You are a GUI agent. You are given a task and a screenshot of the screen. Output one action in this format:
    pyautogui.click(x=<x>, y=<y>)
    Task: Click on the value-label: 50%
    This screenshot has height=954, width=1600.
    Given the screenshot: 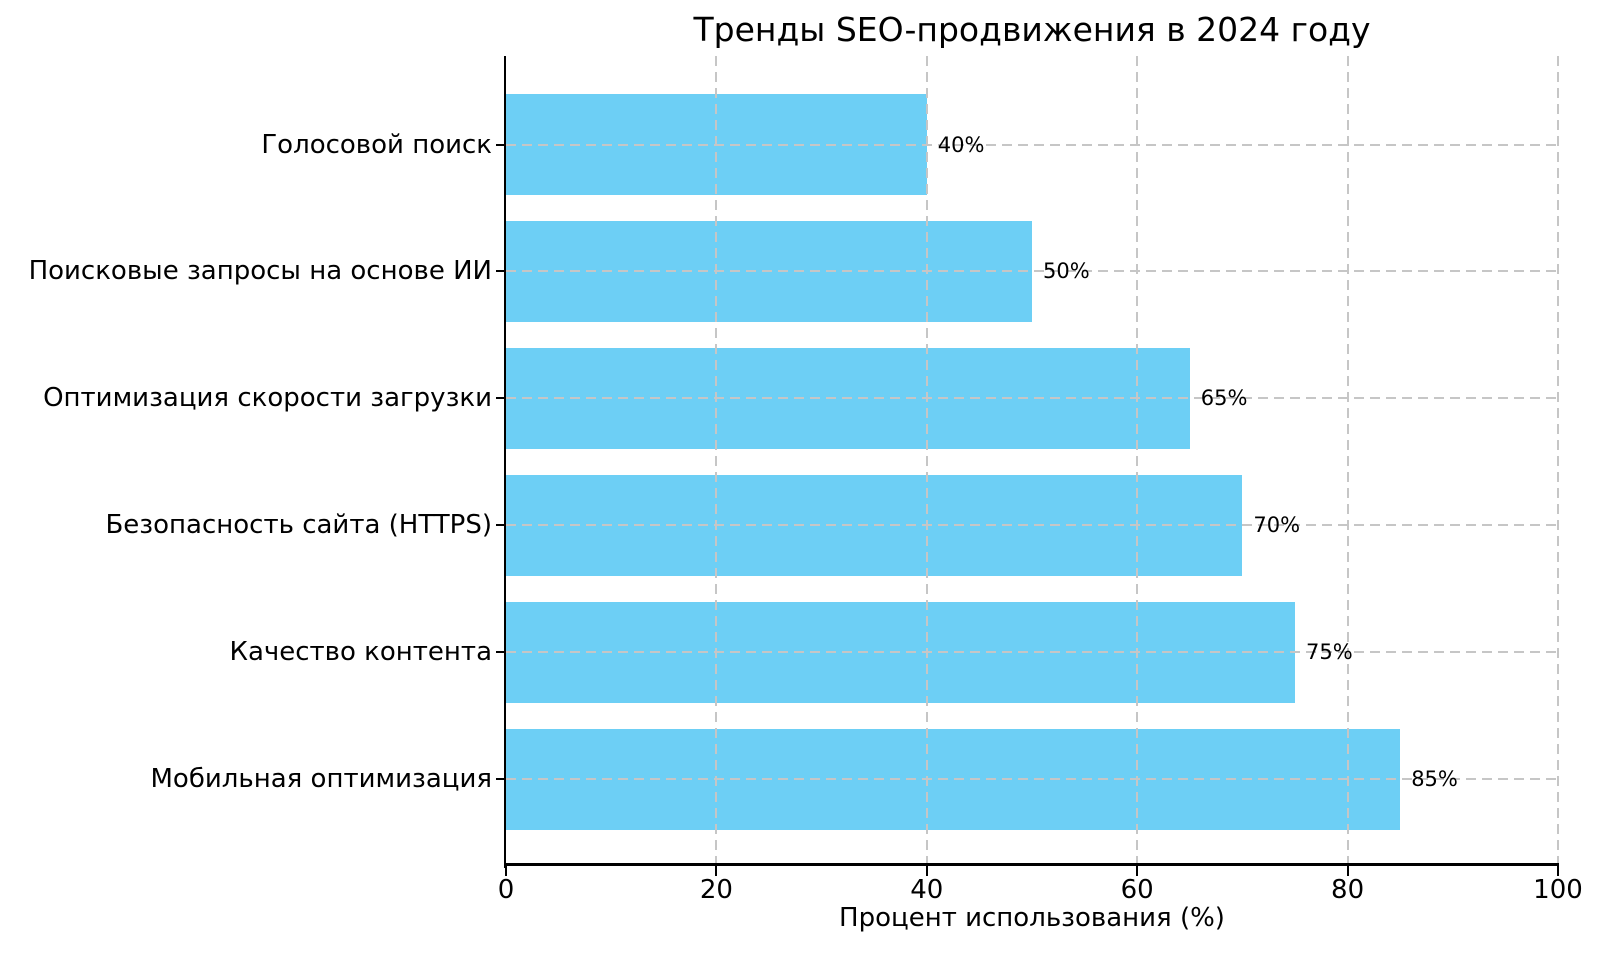 What is the action you would take?
    pyautogui.click(x=1066, y=271)
    